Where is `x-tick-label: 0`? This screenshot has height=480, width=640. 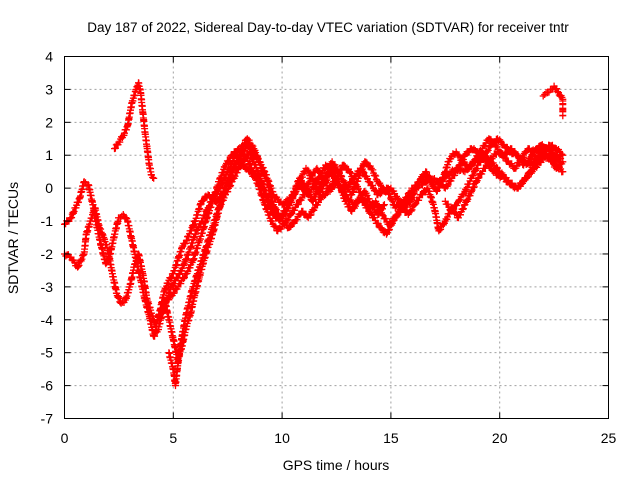 x-tick-label: 0 is located at coordinates (65, 438).